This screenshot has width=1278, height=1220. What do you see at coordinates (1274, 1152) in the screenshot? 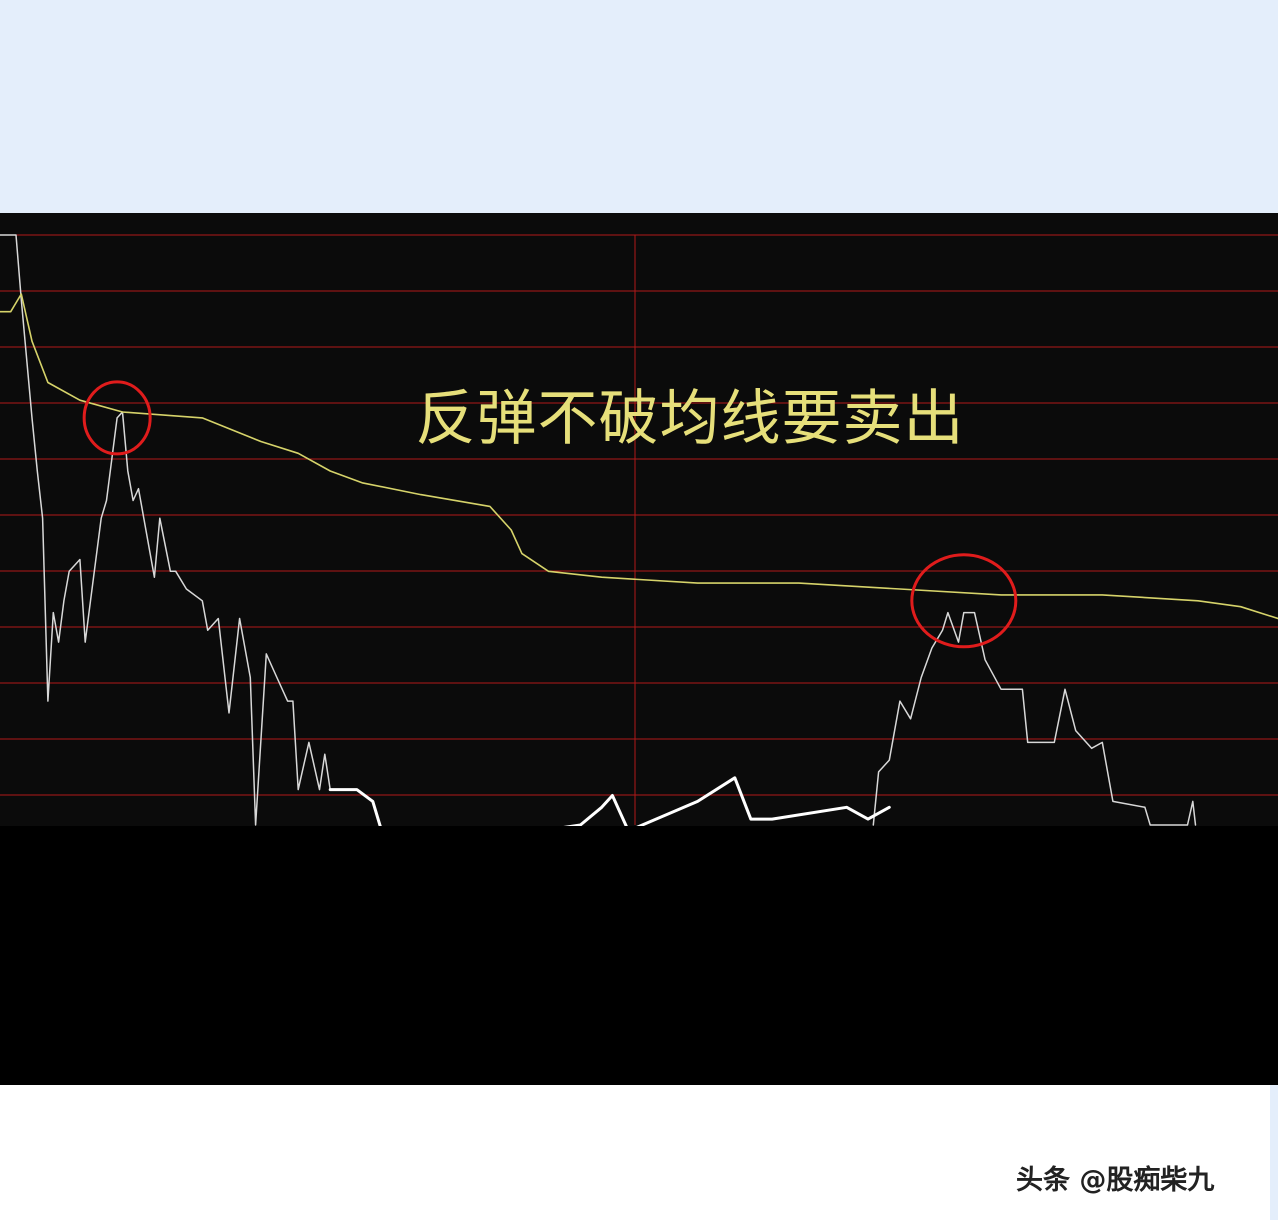
I see `right-strip` at bounding box center [1274, 1152].